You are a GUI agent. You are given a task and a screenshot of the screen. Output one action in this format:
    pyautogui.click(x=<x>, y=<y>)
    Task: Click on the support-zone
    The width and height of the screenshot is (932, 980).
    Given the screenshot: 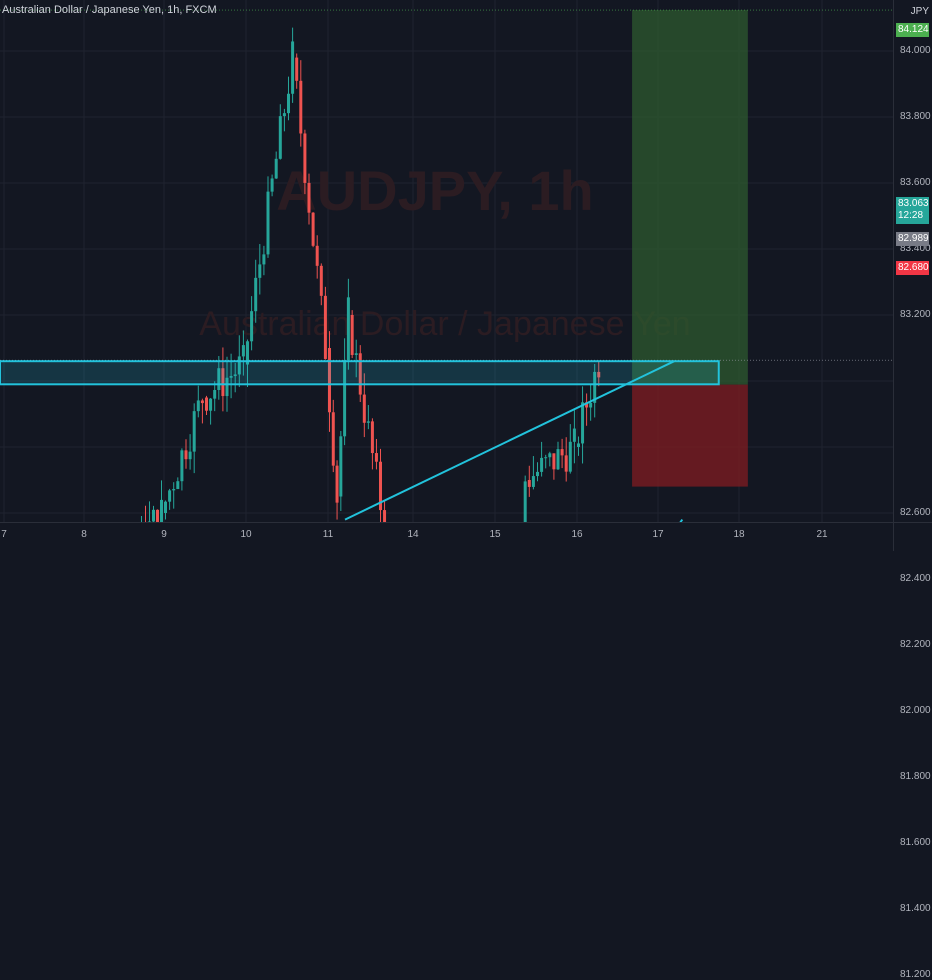 What is the action you would take?
    pyautogui.click(x=359, y=372)
    